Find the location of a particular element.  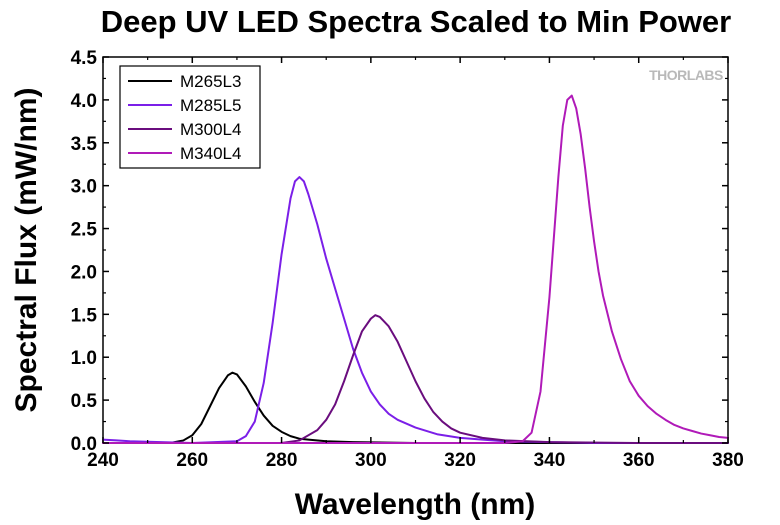

legend-label: M285L5 is located at coordinates (210, 105).